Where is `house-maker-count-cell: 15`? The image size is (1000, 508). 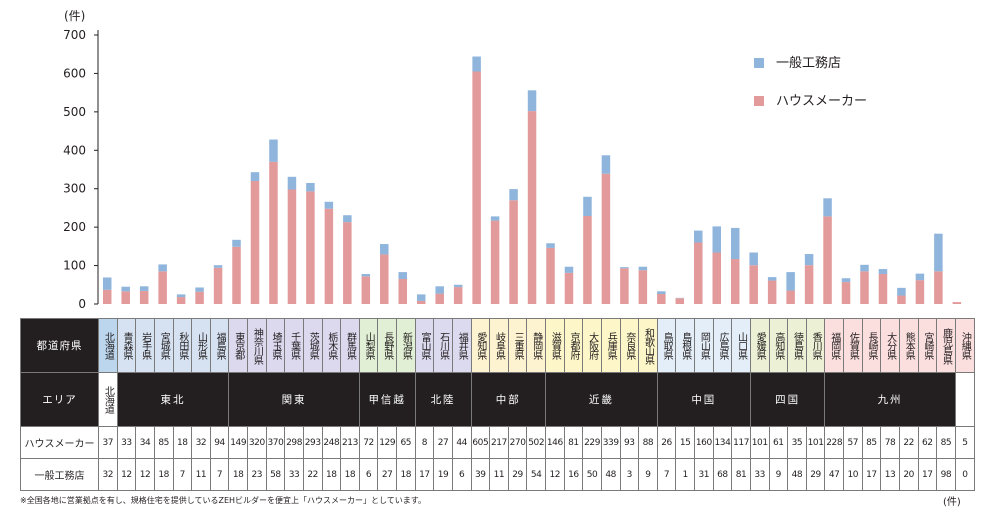
house-maker-count-cell: 15 is located at coordinates (685, 443).